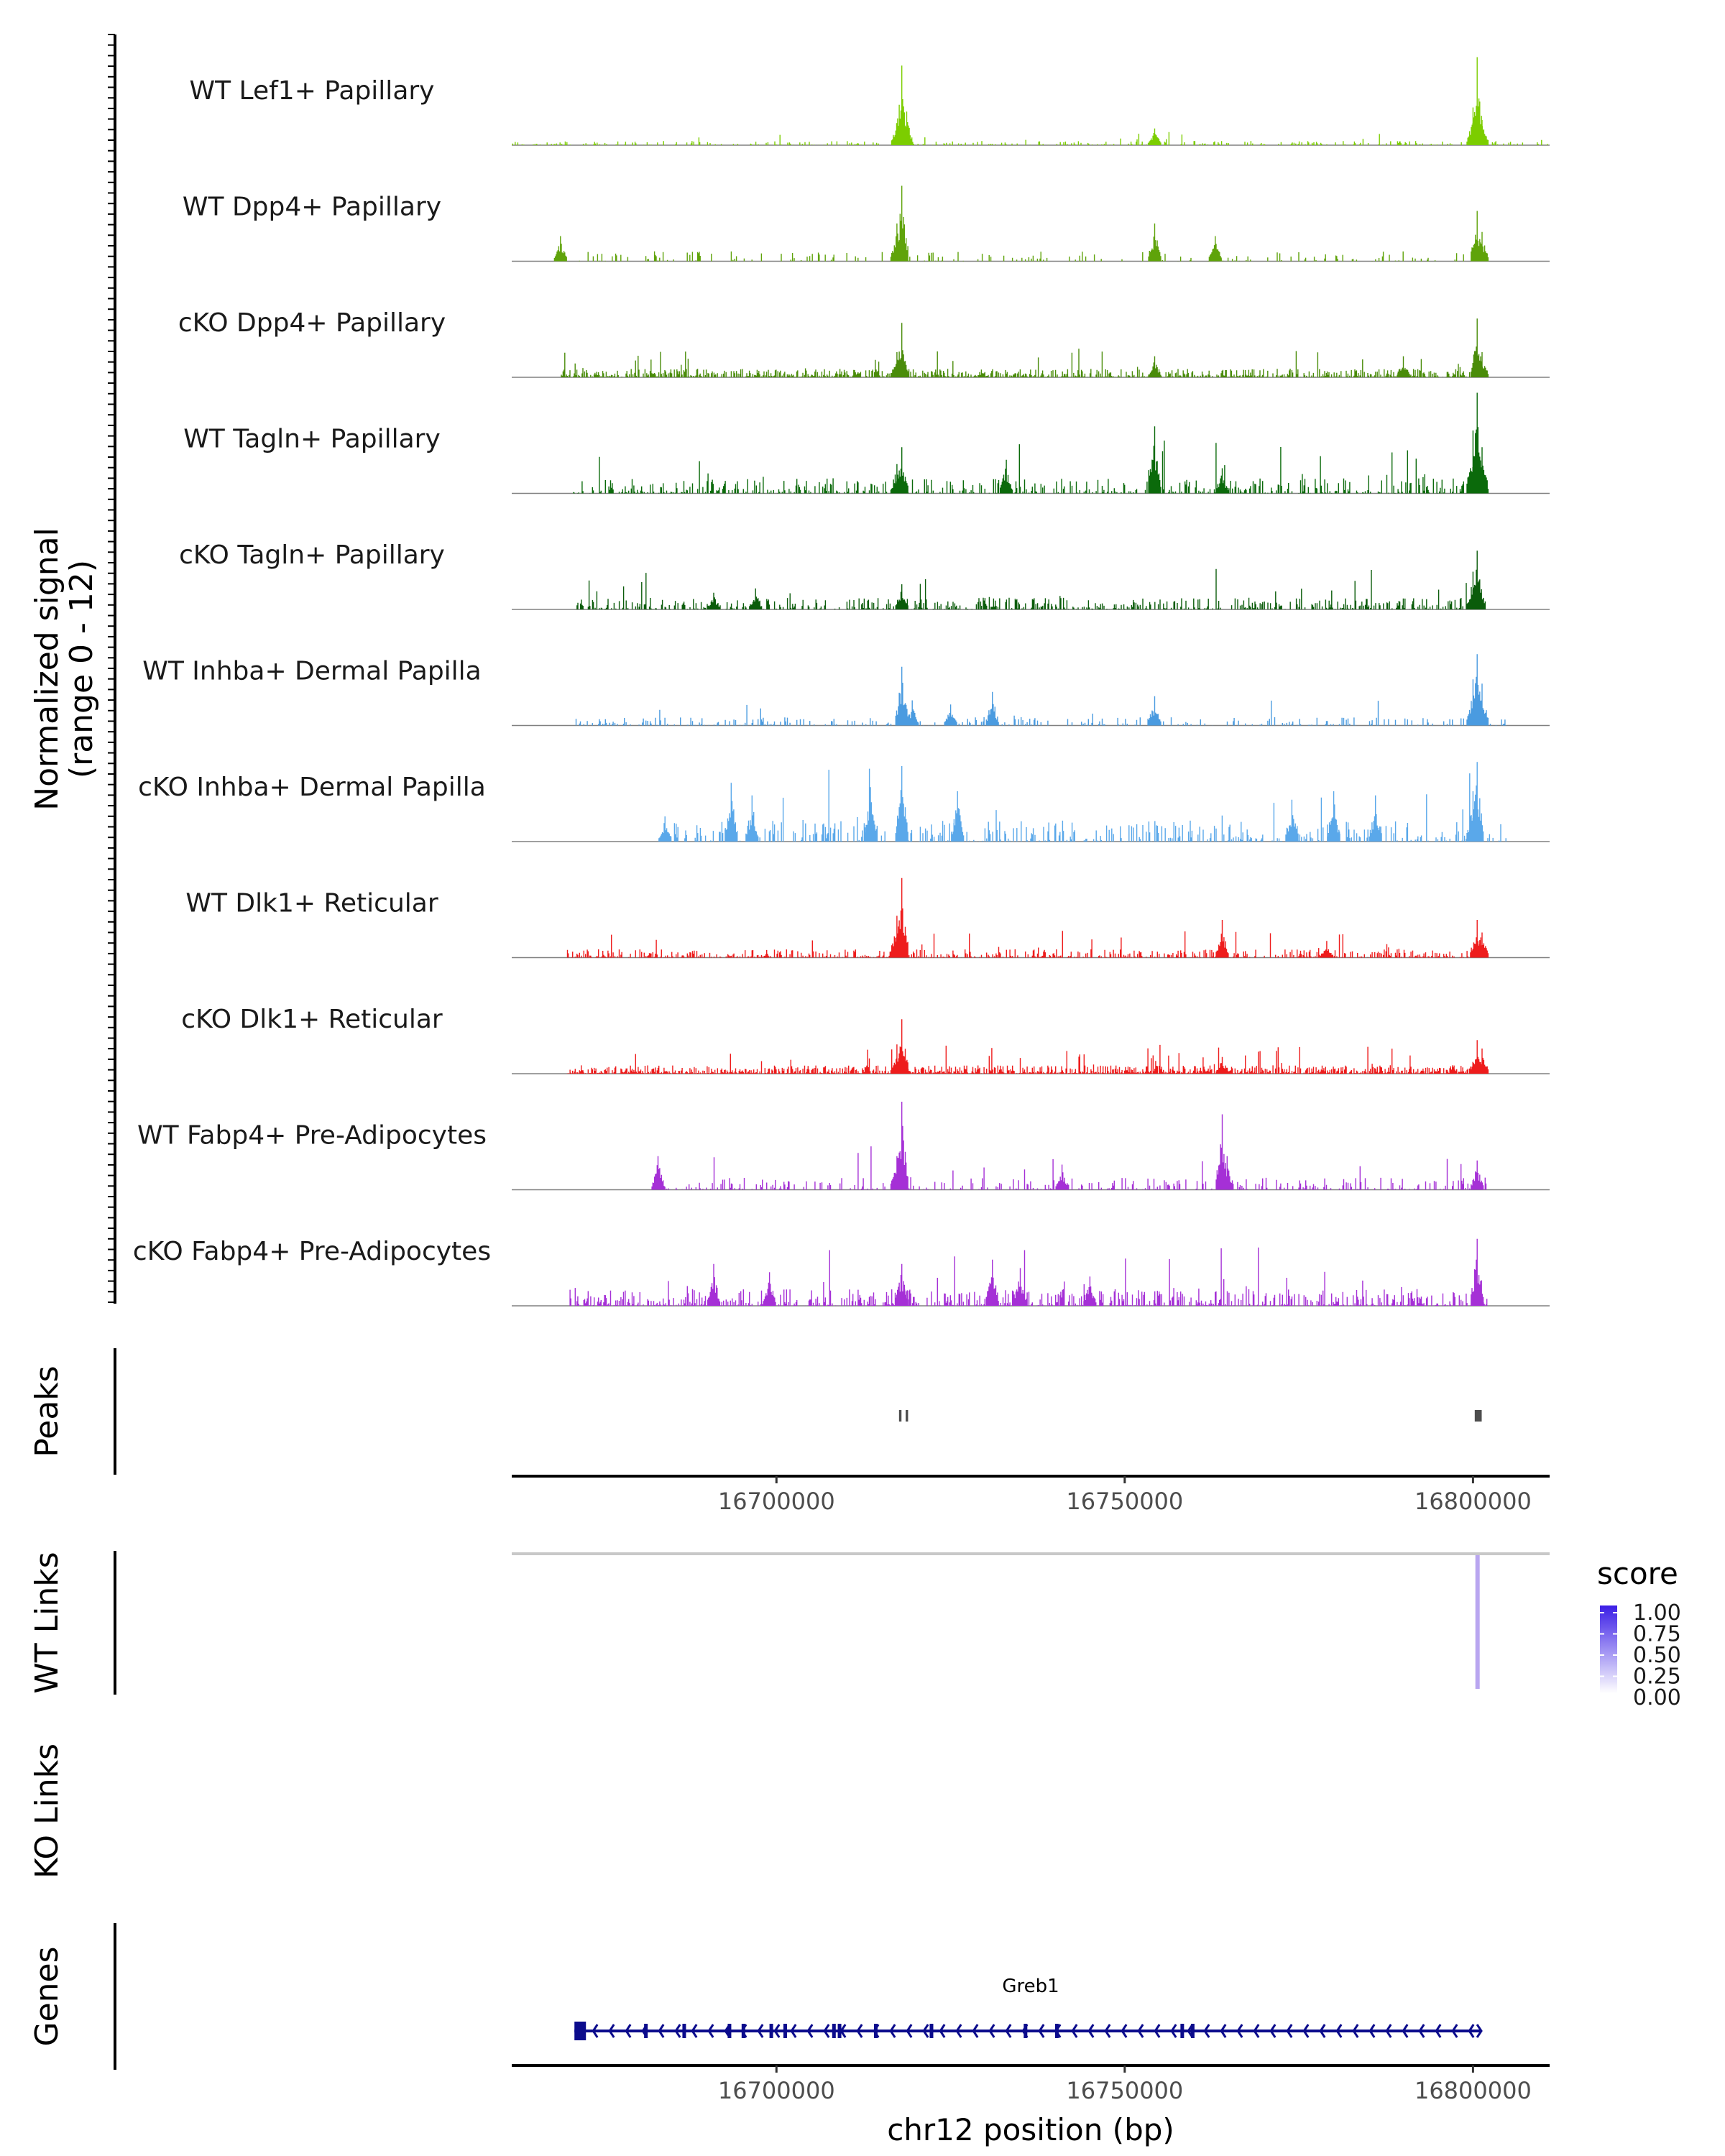 This screenshot has width=1725, height=2156. What do you see at coordinates (1657, 1655) in the screenshot?
I see `legend-label: 0.50` at bounding box center [1657, 1655].